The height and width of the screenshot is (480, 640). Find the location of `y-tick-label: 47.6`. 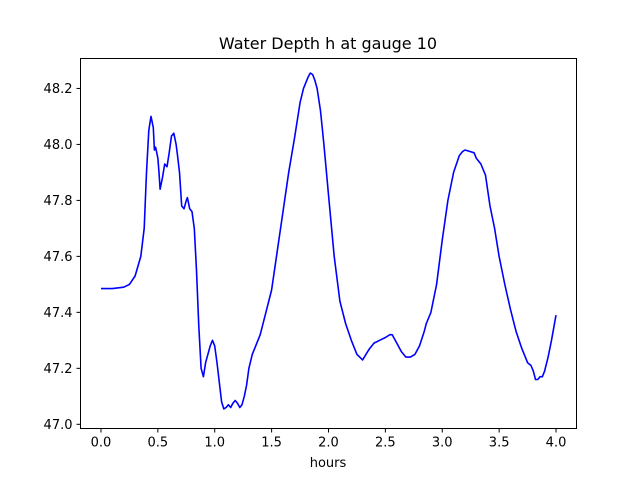

y-tick-label: 47.6 is located at coordinates (58, 257).